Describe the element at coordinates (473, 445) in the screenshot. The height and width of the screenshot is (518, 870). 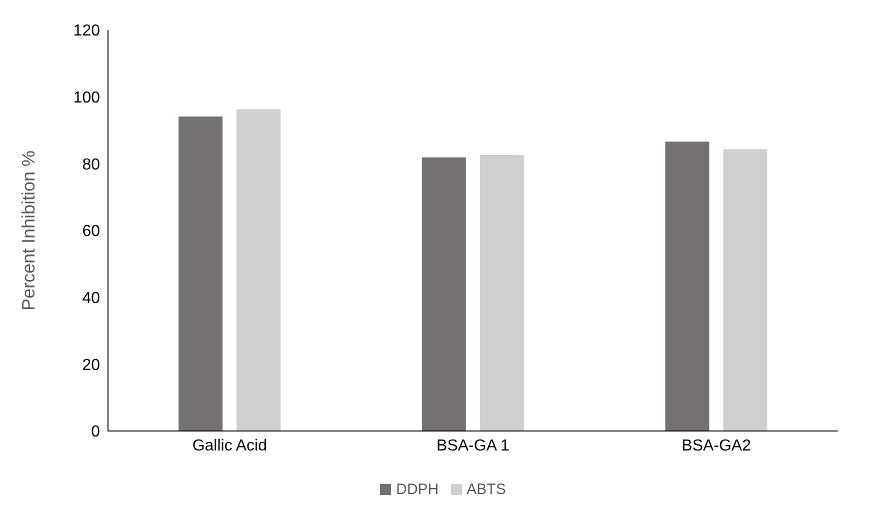
I see `x-tick-label: BSA-GA 1` at that location.